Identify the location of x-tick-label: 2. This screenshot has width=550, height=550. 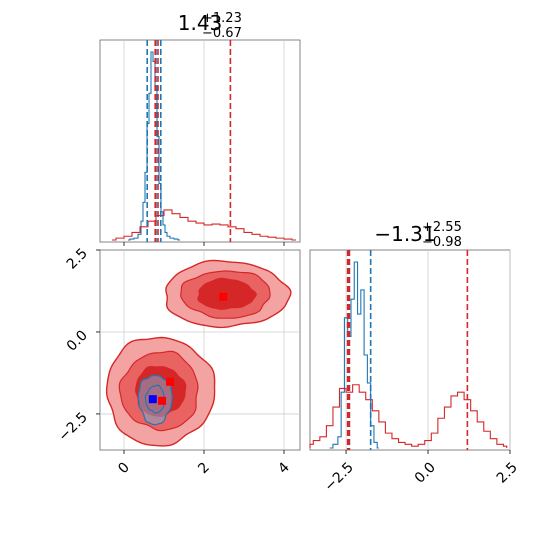
(204, 469).